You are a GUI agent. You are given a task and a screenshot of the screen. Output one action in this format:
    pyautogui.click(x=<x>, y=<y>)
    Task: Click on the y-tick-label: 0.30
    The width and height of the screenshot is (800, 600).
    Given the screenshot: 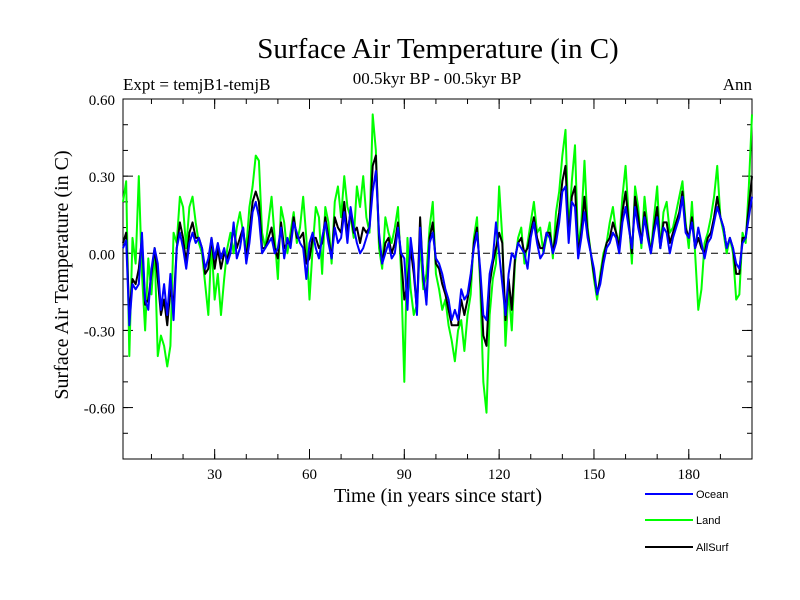 What is the action you would take?
    pyautogui.click(x=102, y=178)
    